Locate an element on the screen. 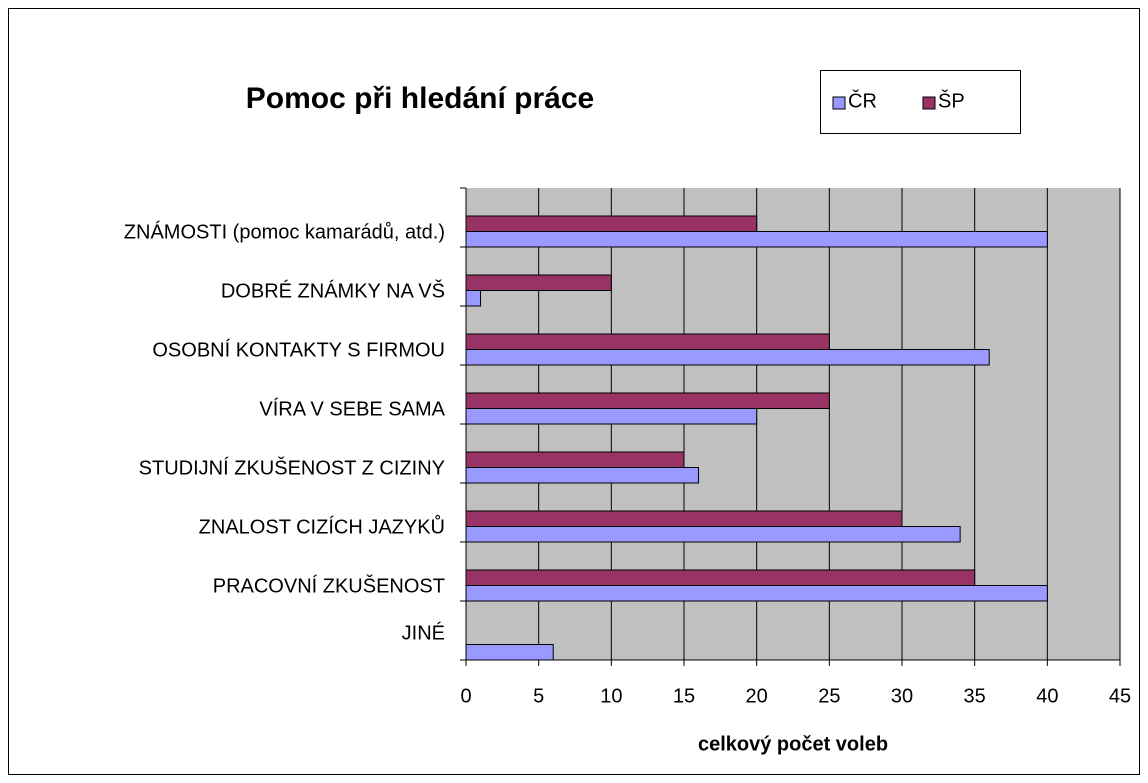 The image size is (1148, 783). x-axis-label: celkový počet voleb is located at coordinates (793, 744).